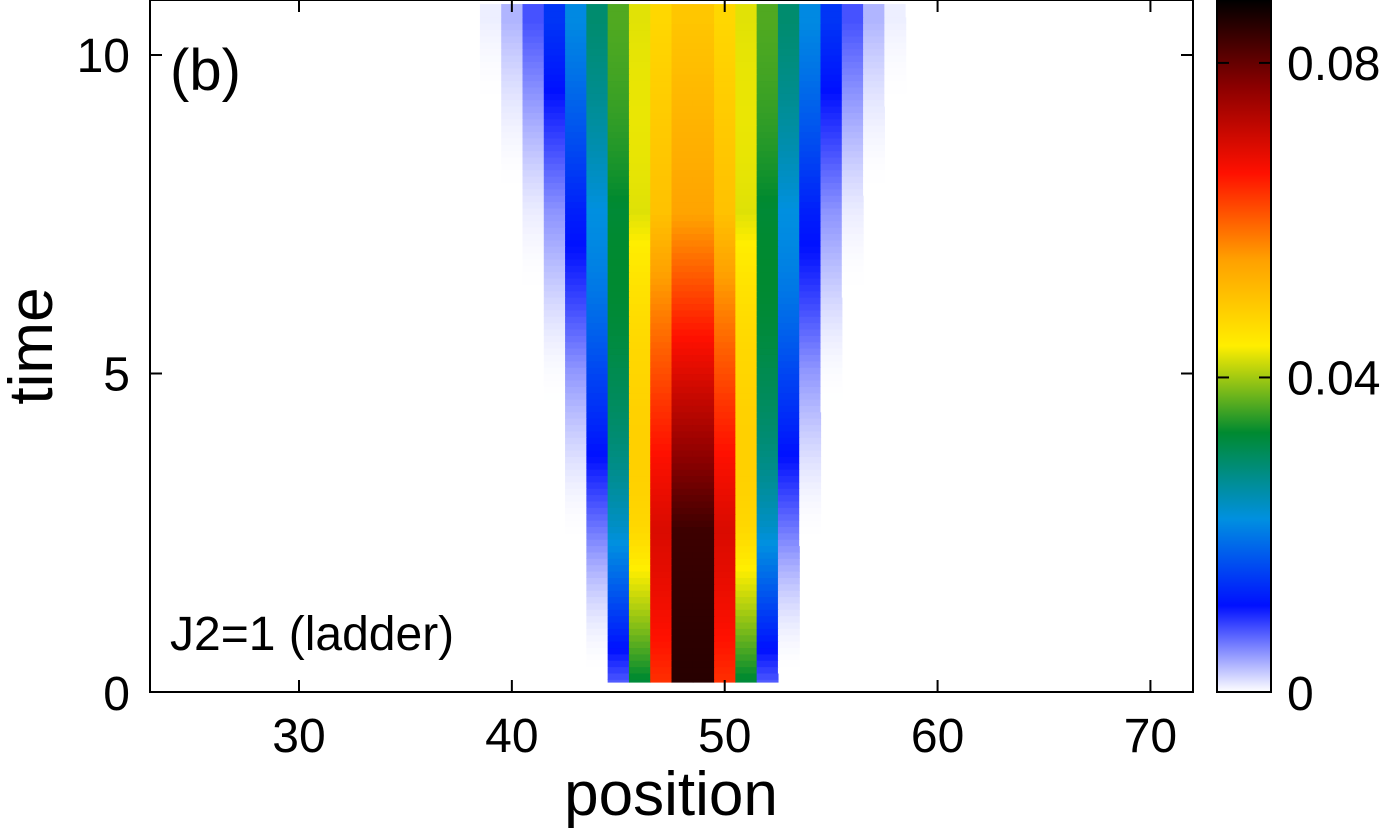 Image resolution: width=1400 pixels, height=833 pixels. What do you see at coordinates (671, 794) in the screenshot?
I see `x-axis-label: position` at bounding box center [671, 794].